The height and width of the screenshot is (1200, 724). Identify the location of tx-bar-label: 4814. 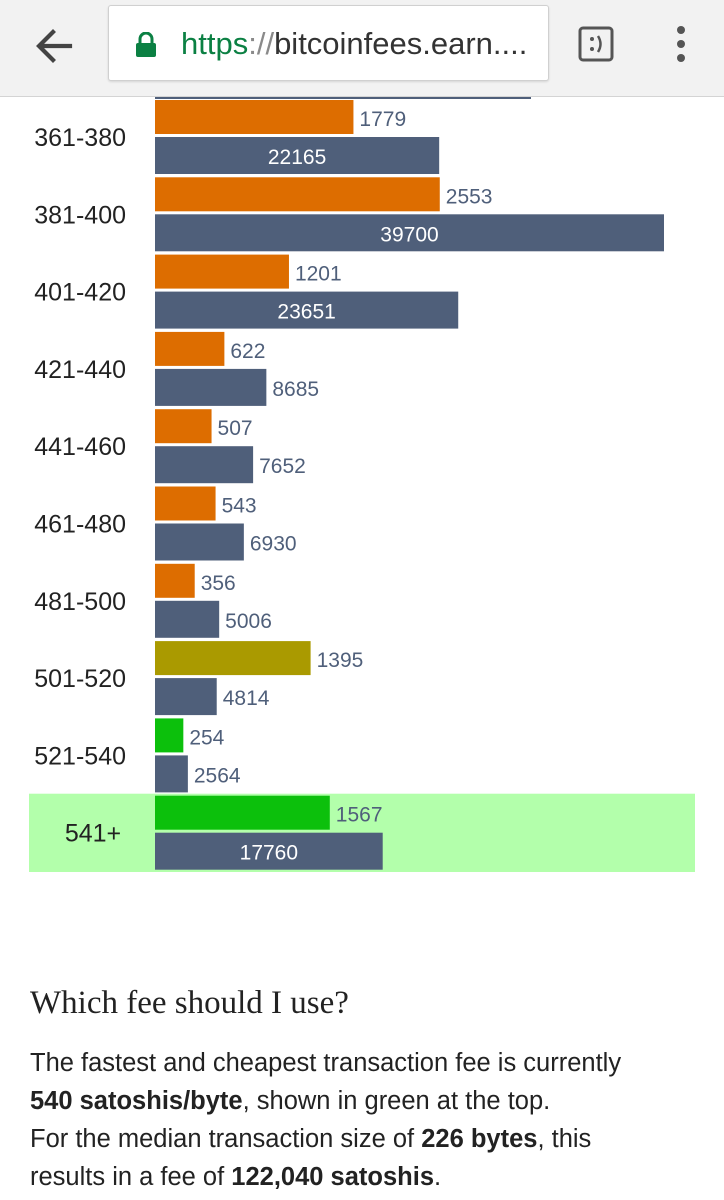
(246, 698).